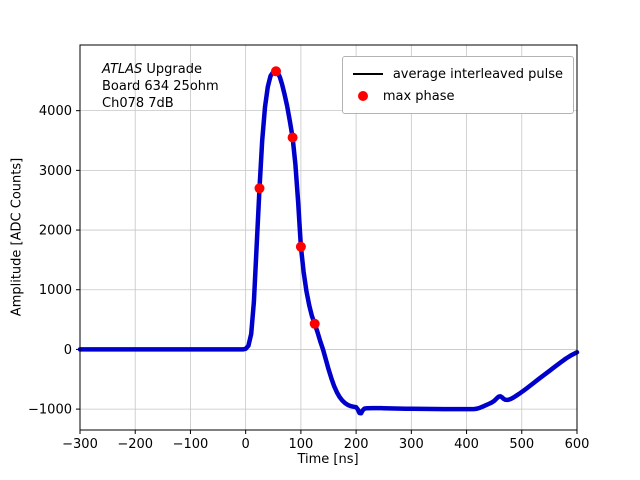  What do you see at coordinates (55, 111) in the screenshot?
I see `y-tick-label: 4000` at bounding box center [55, 111].